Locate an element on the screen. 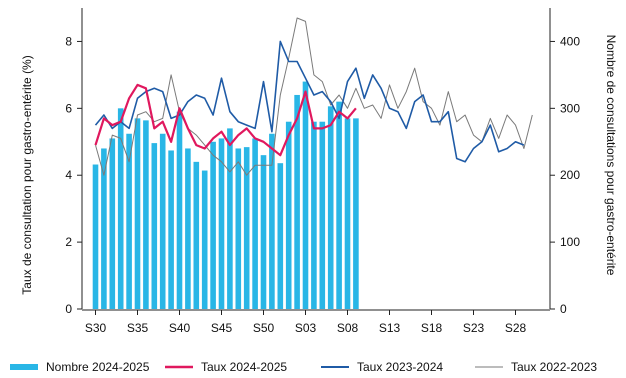 This screenshot has height=378, width=626. x-tick-label: S28 is located at coordinates (516, 328).